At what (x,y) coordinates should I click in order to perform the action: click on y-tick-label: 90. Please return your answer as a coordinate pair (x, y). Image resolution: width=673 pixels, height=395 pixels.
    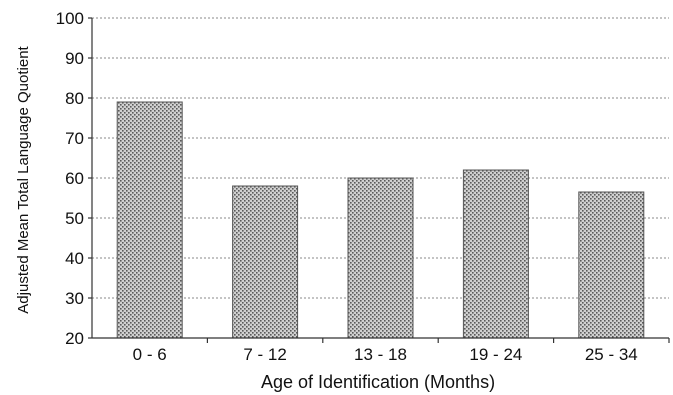
    Looking at the image, I should click on (74, 58).